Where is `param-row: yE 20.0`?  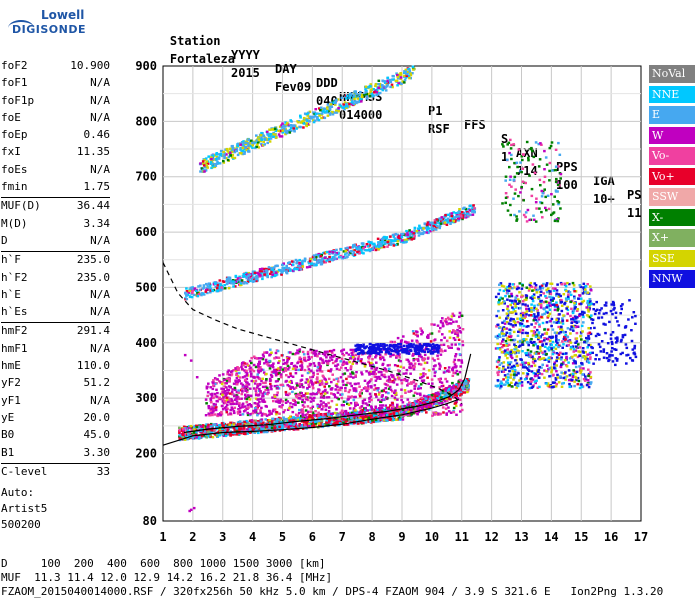 param-row: yE 20.0 is located at coordinates (55, 419).